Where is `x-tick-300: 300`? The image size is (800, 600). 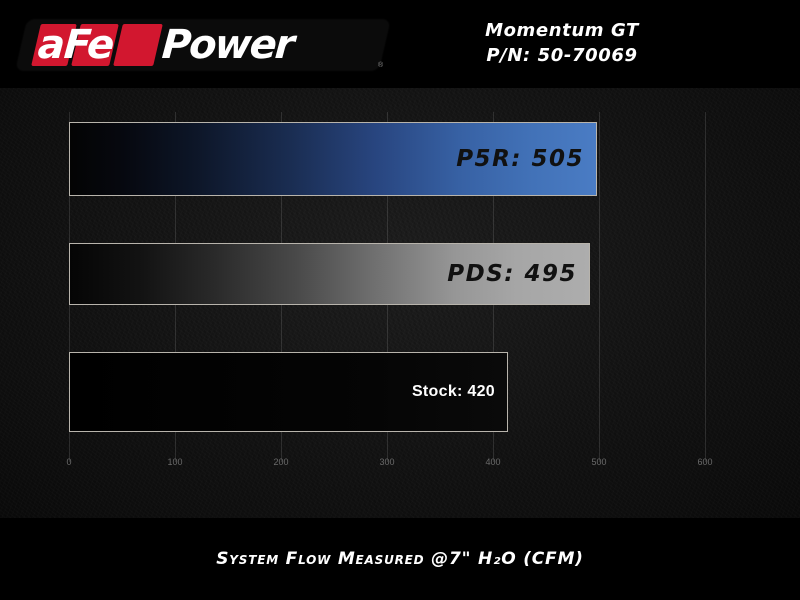 x-tick-300: 300 is located at coordinates (387, 462).